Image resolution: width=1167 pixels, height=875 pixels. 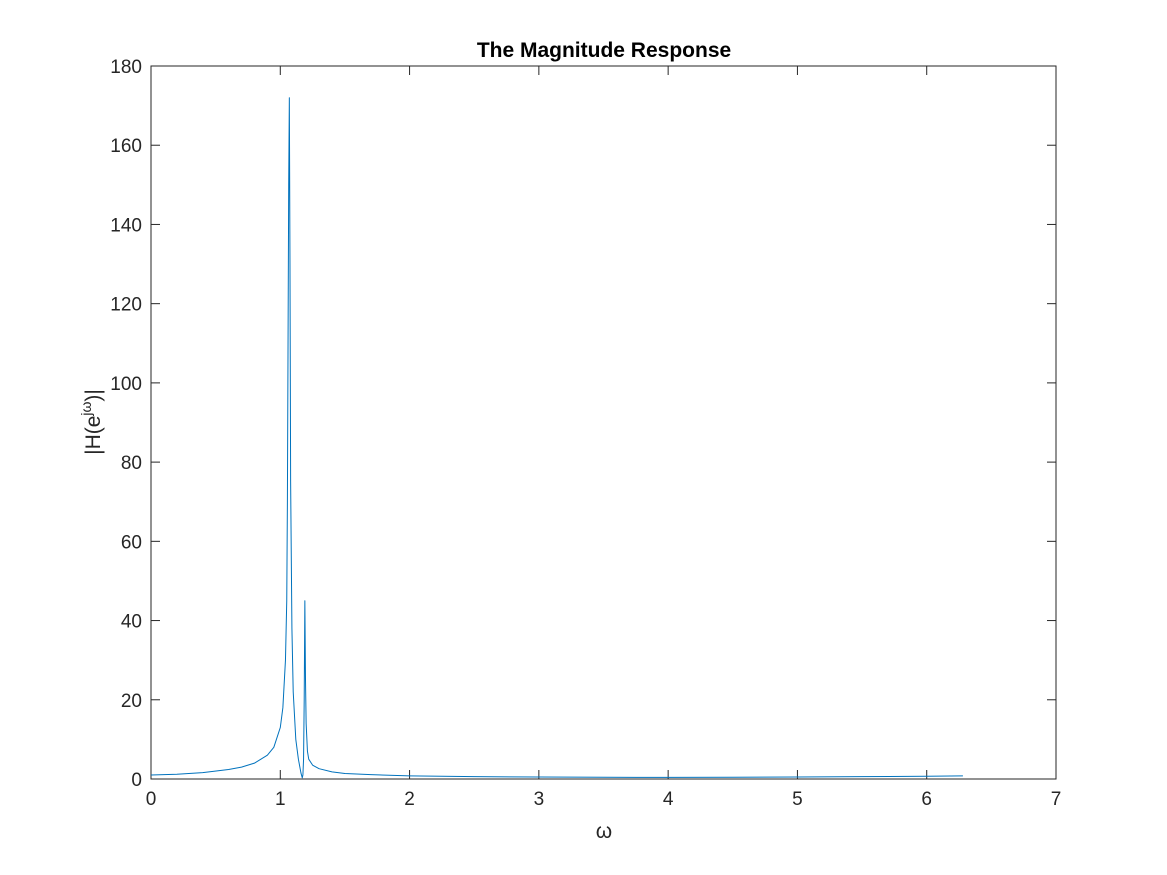 I want to click on y-tick-label: 0, so click(x=136, y=780).